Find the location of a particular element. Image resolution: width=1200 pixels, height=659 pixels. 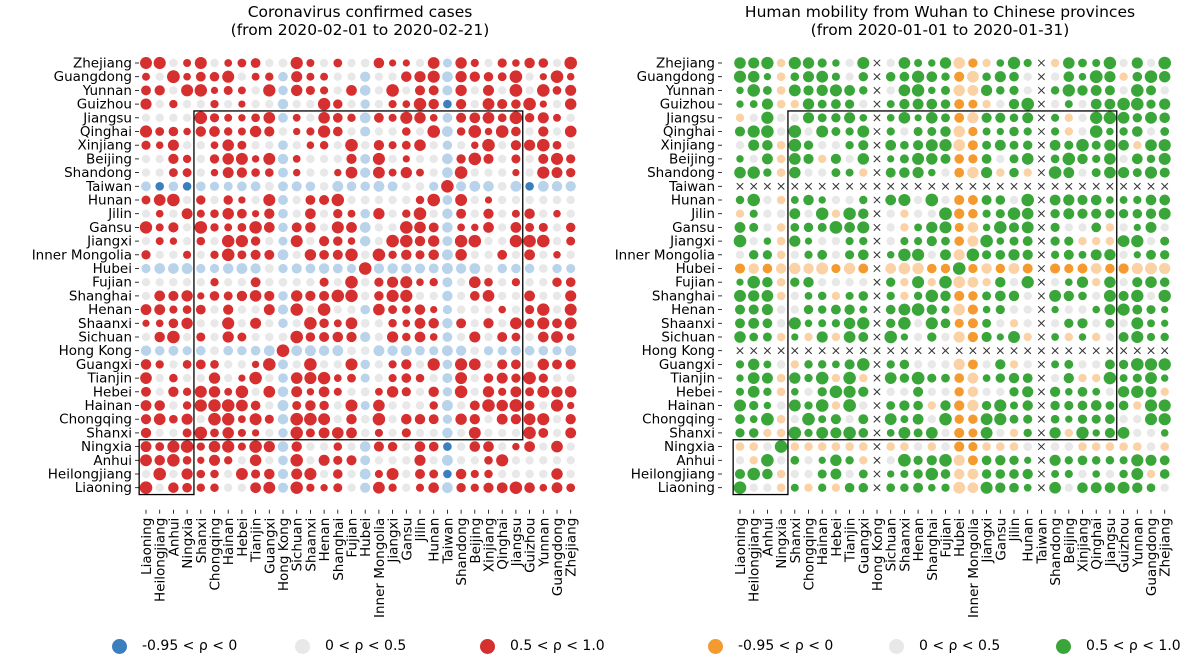

legend-dot-icon is located at coordinates (715, 646).